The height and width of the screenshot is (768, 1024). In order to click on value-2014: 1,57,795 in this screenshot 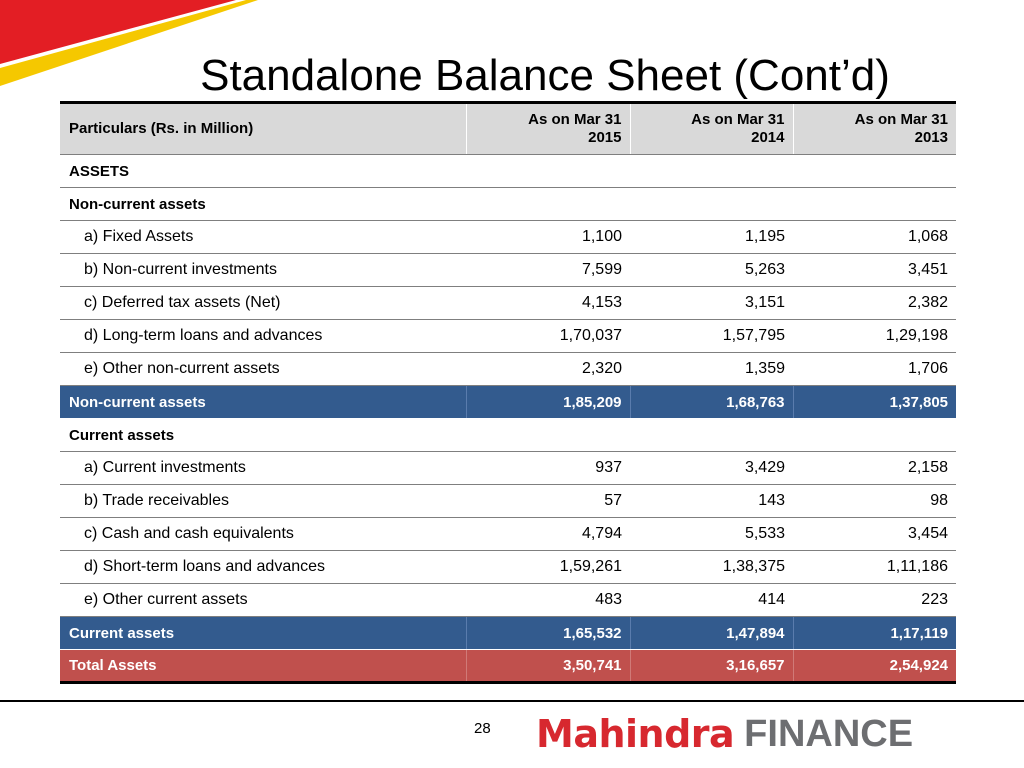, I will do `click(711, 336)`.